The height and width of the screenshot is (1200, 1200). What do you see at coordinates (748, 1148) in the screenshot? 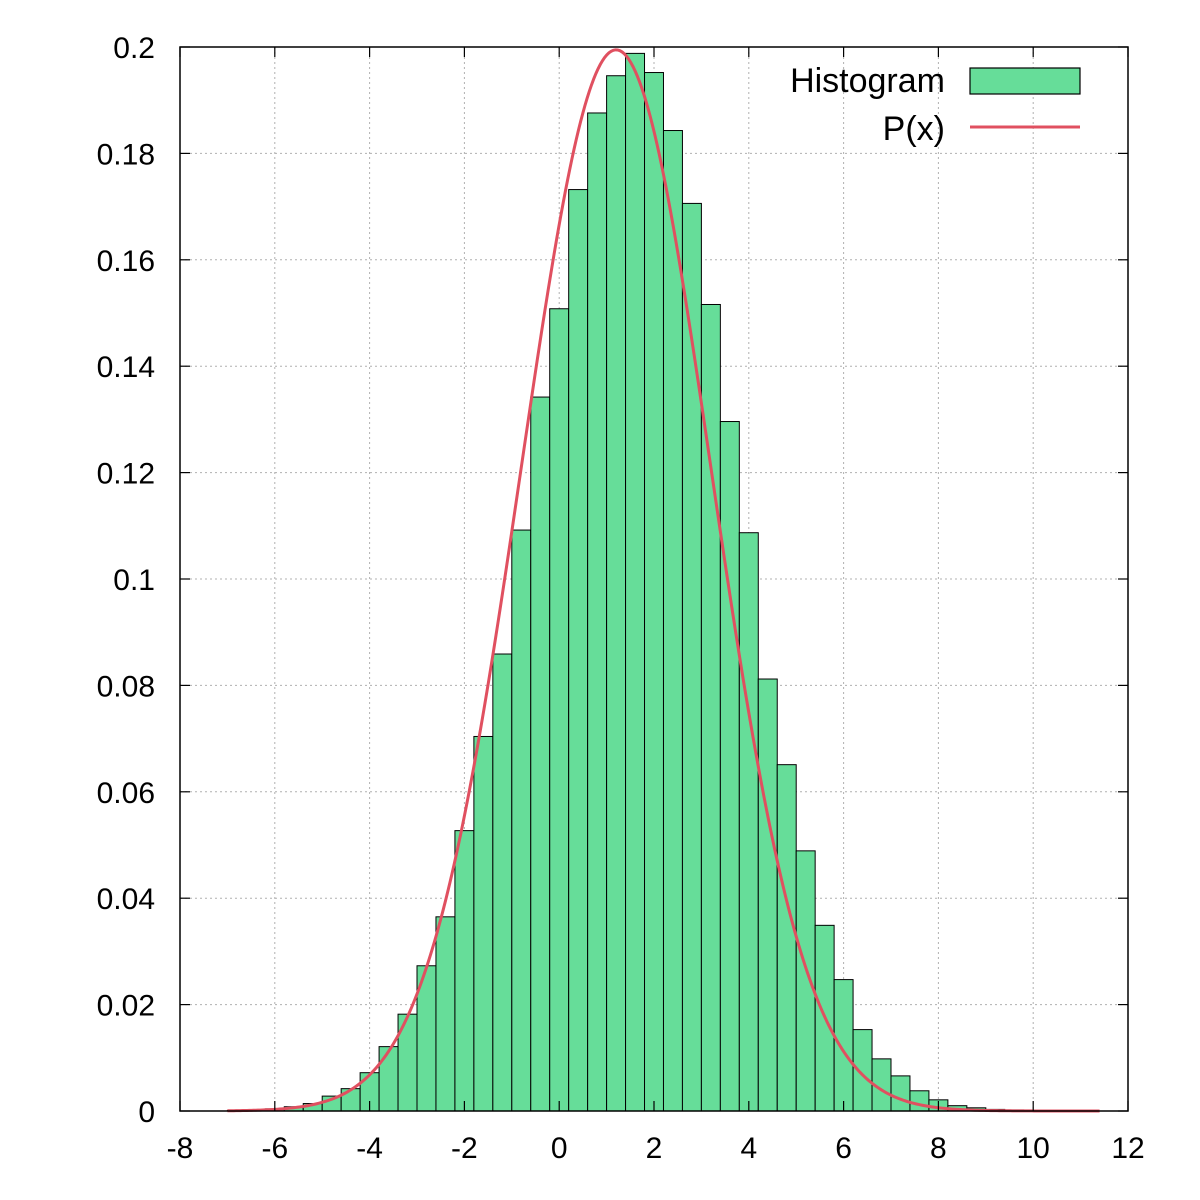
I see `x-tick-label: 4` at bounding box center [748, 1148].